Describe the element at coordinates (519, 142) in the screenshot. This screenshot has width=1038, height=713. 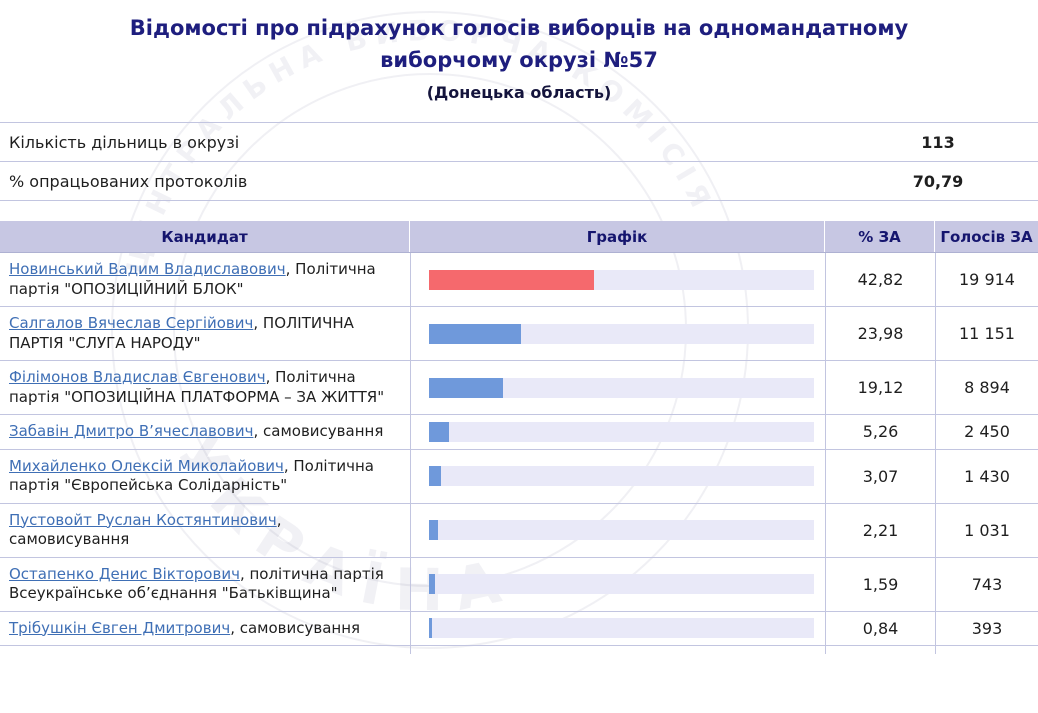
I see `summary-row-precincts: Кількість дільниць в окрузі 113` at that location.